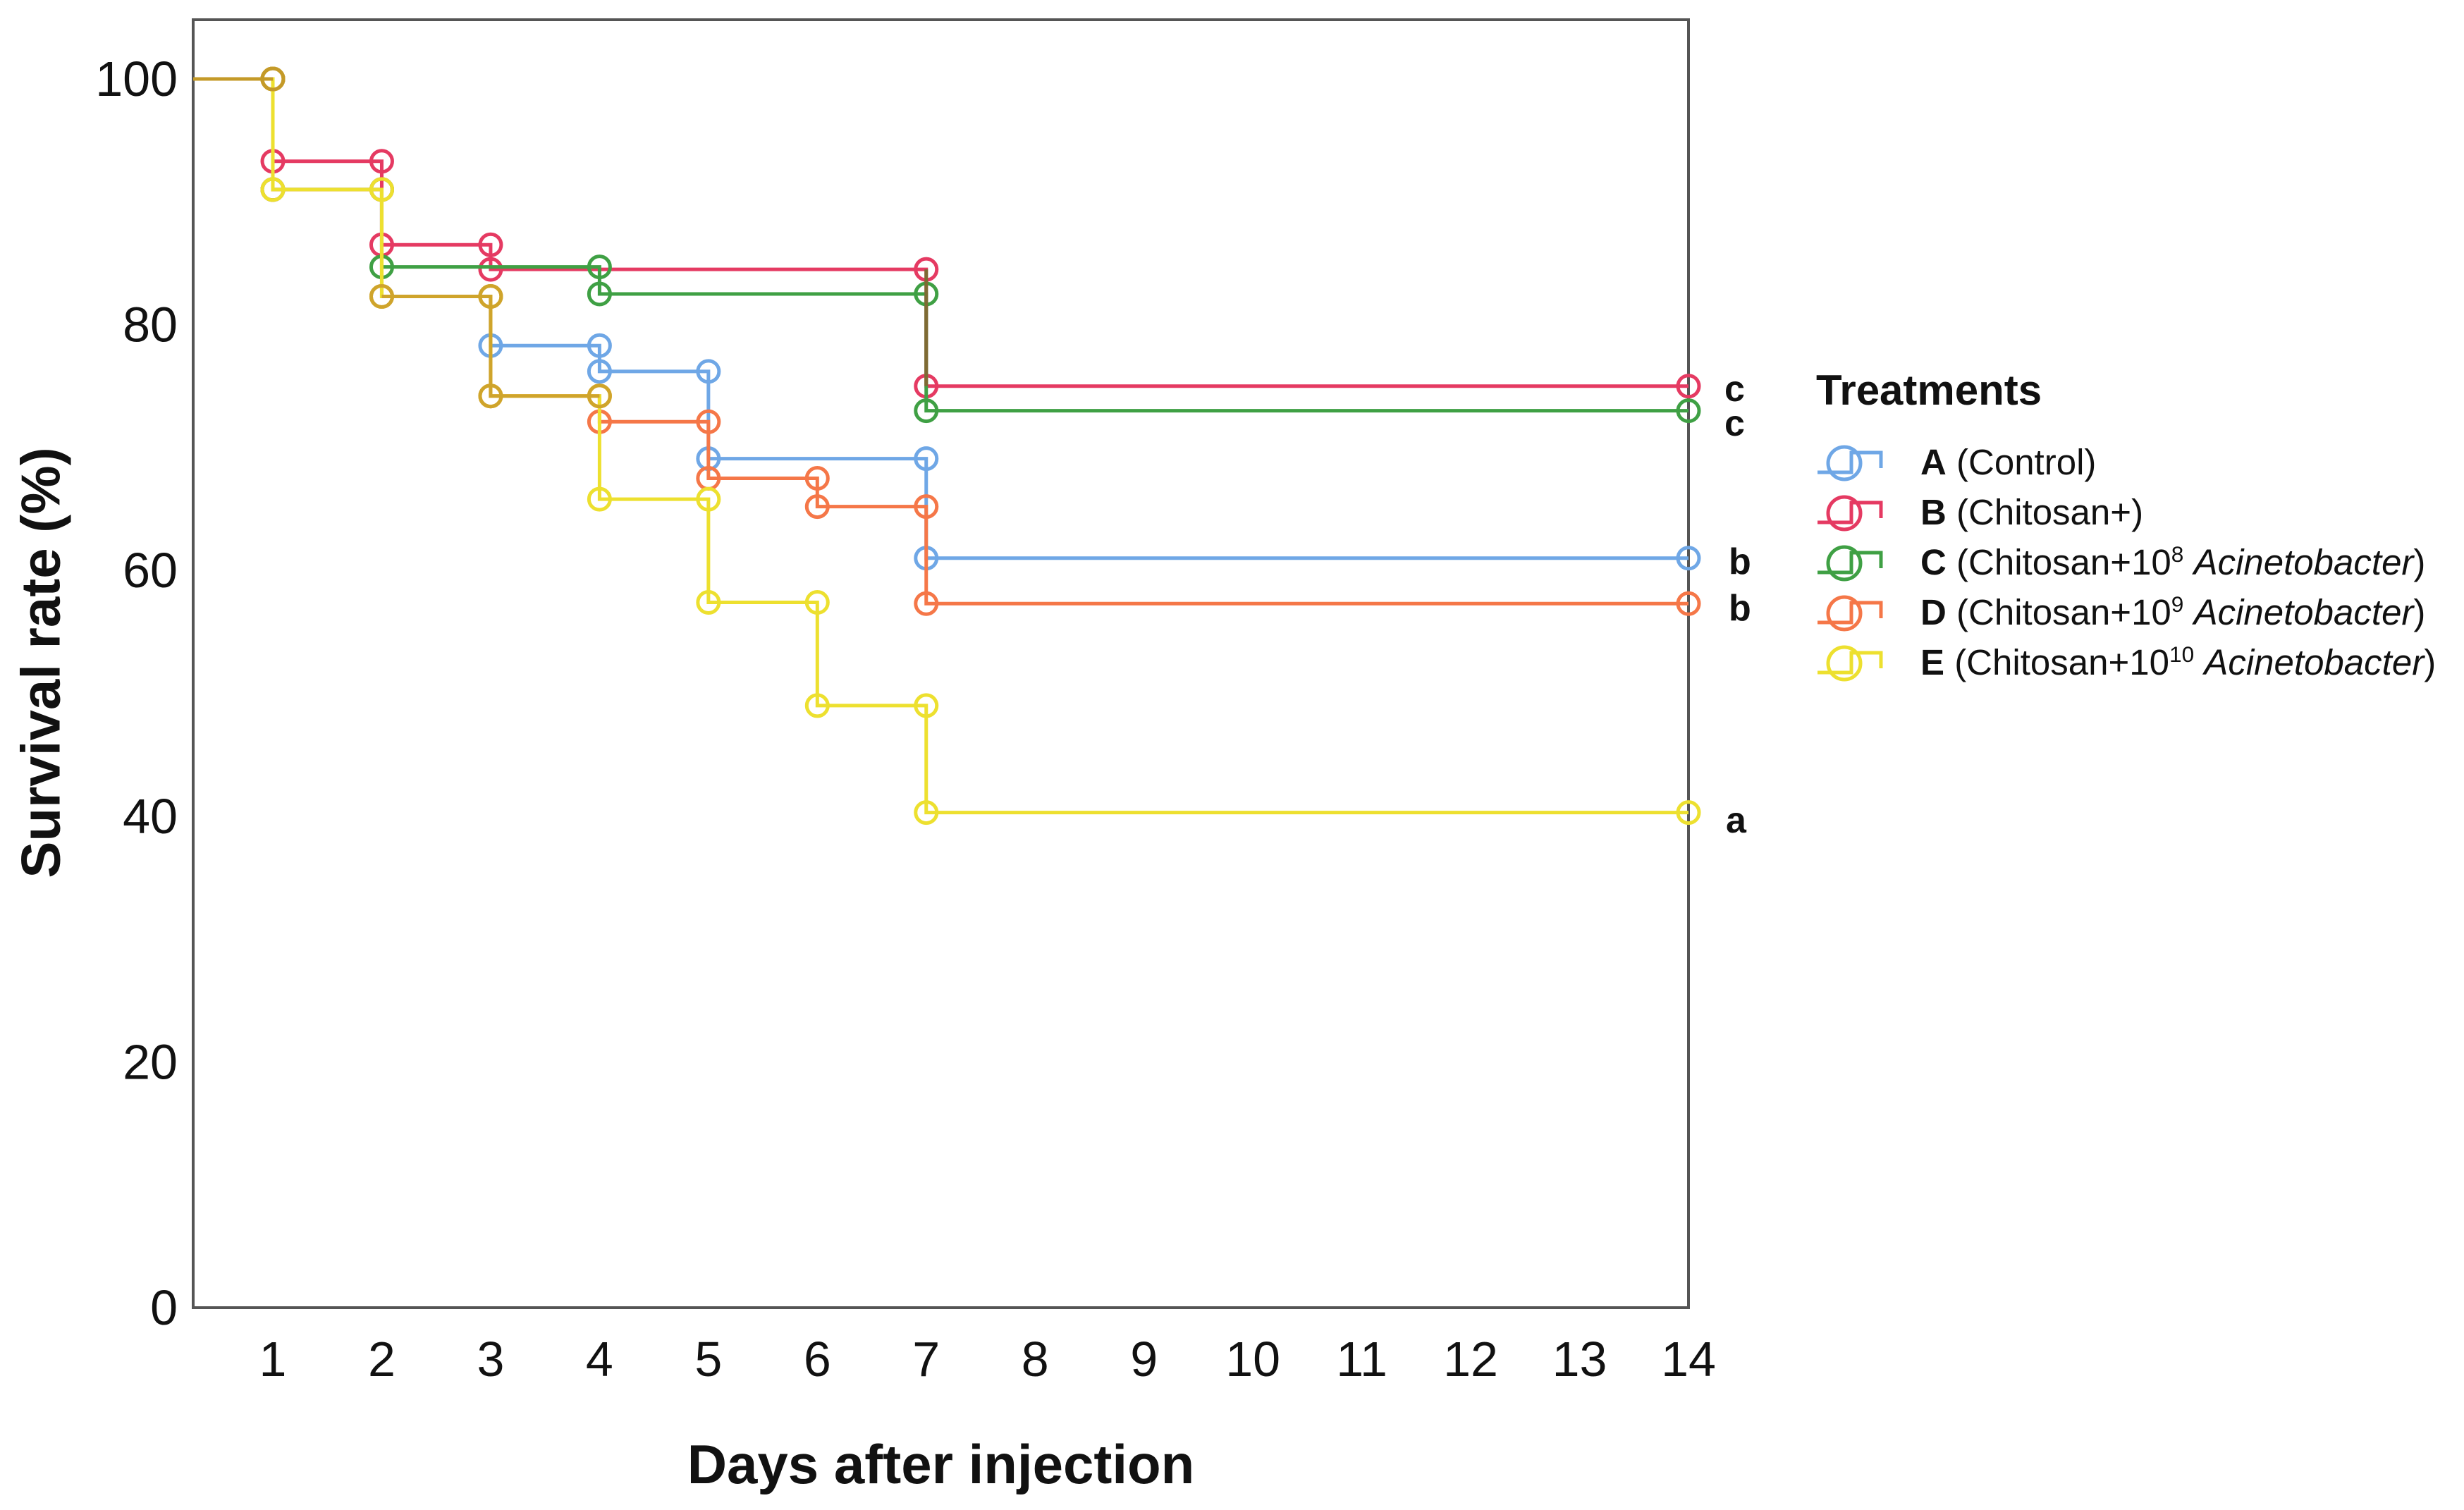 The image size is (2464, 1510). What do you see at coordinates (150, 324) in the screenshot?
I see `y-tick-label: 80` at bounding box center [150, 324].